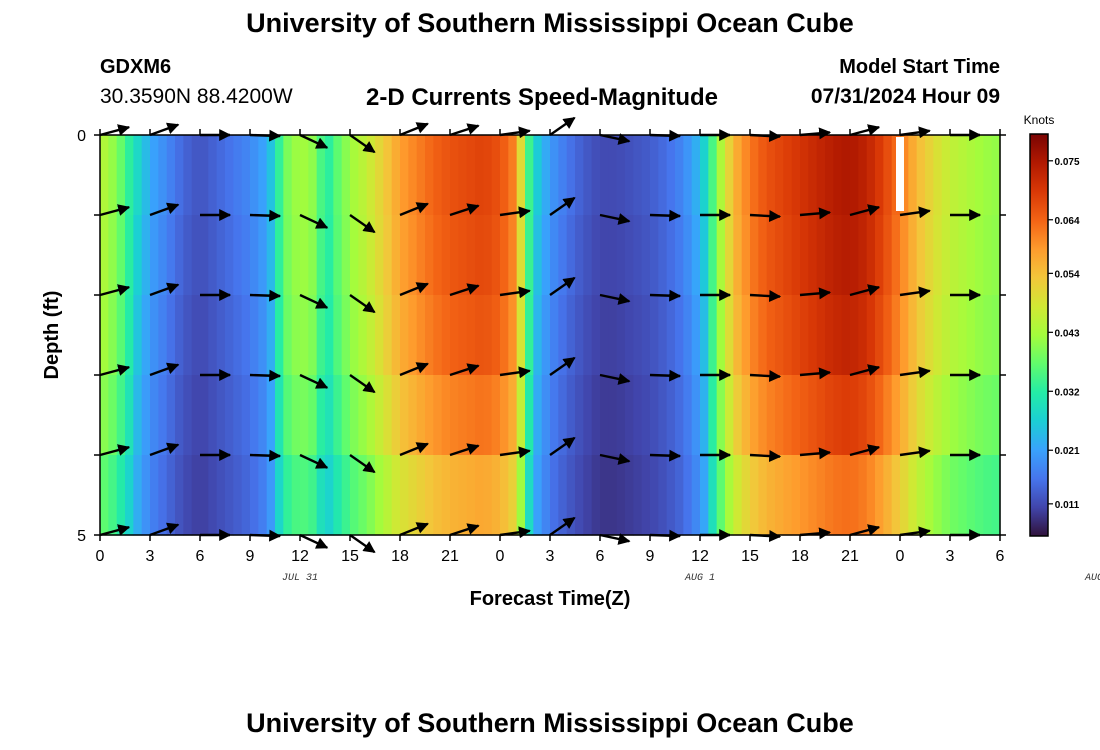 The width and height of the screenshot is (1100, 750). What do you see at coordinates (800, 556) in the screenshot?
I see `x-tick-label: 18` at bounding box center [800, 556].